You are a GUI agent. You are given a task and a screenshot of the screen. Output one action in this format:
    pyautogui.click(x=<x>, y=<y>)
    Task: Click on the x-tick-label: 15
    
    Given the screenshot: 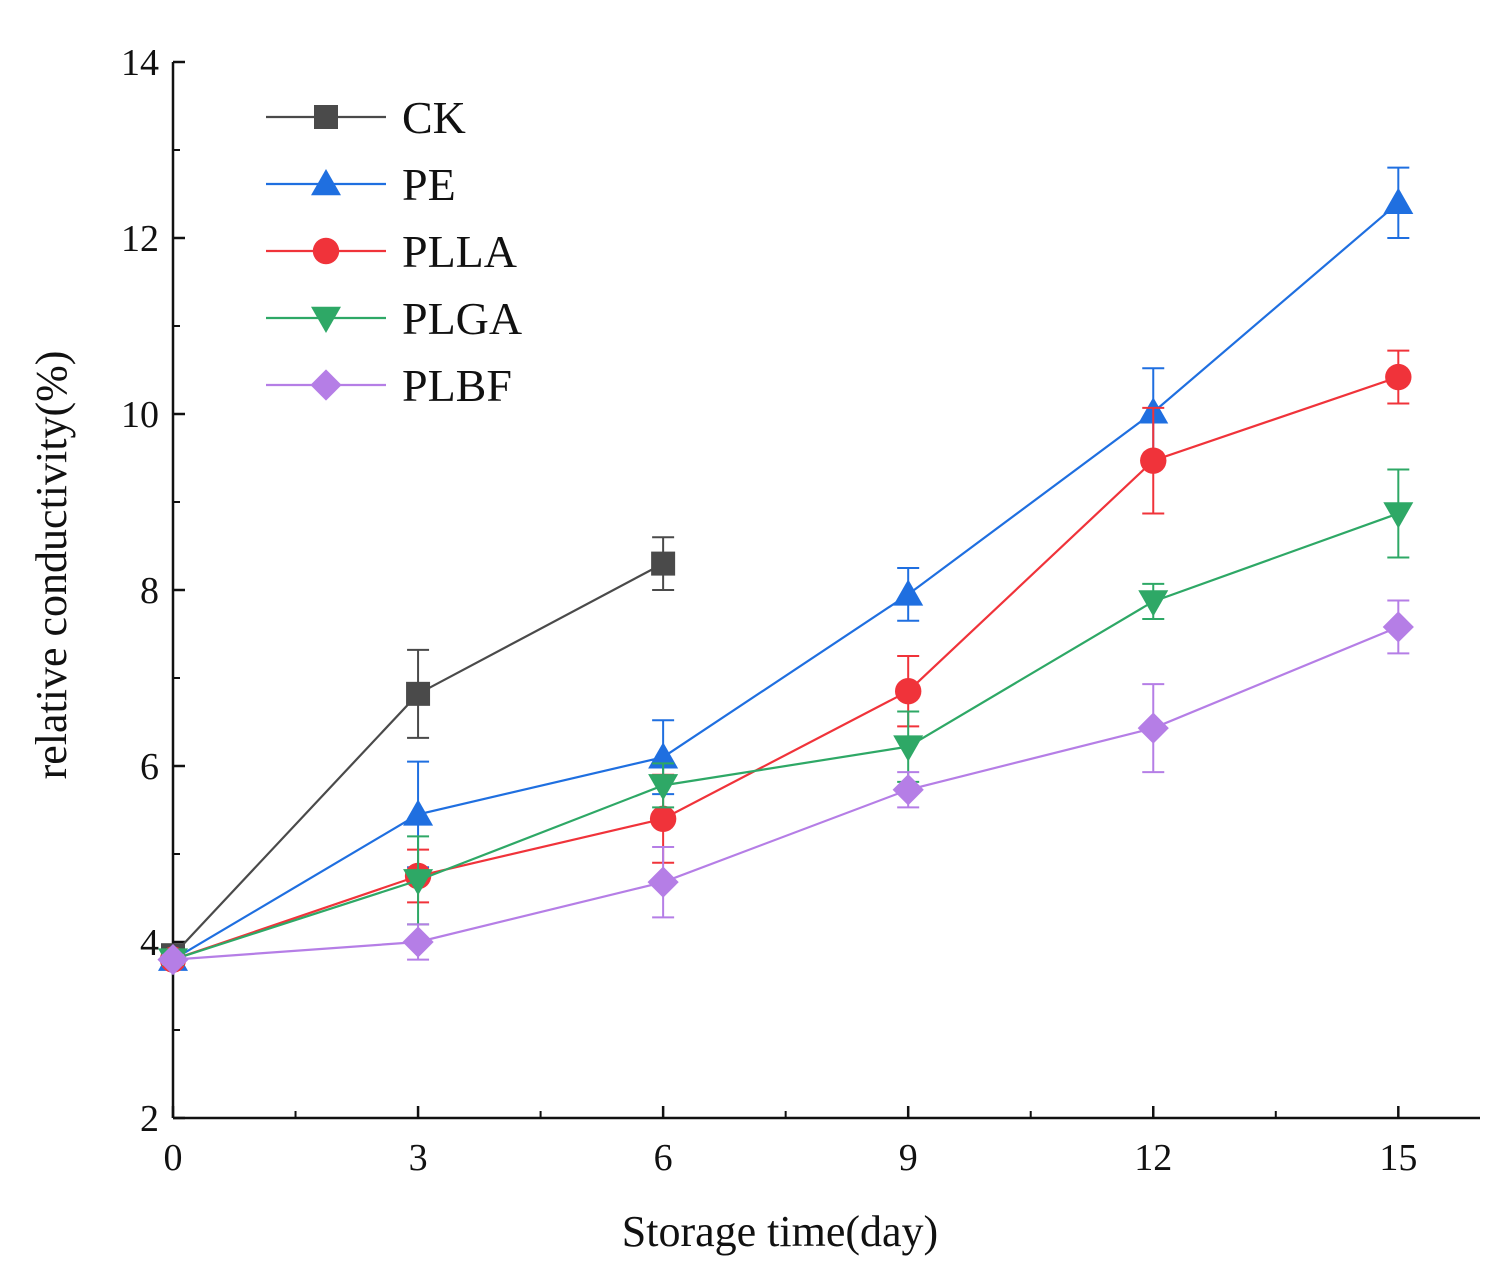 What is the action you would take?
    pyautogui.click(x=1398, y=1158)
    